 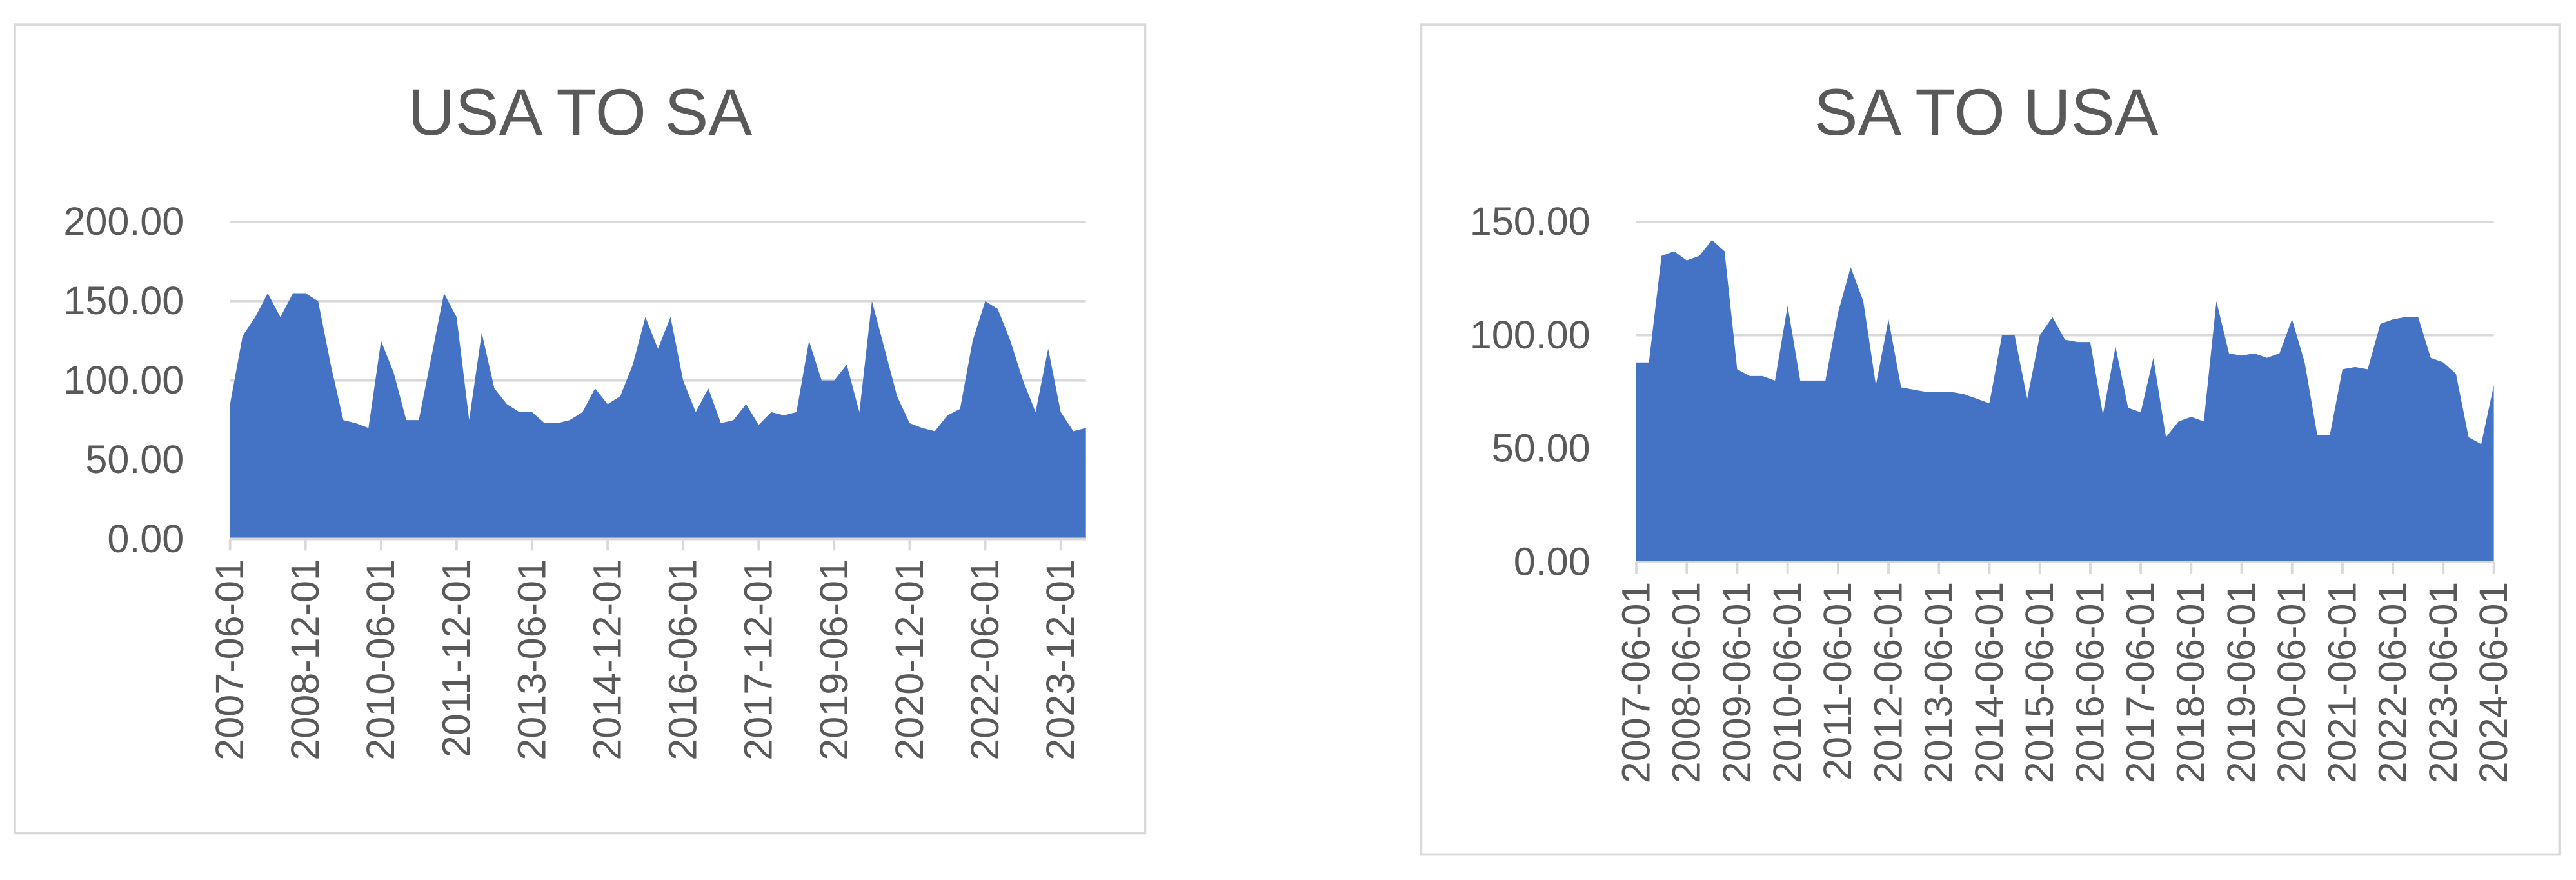 I want to click on x-tick-label: 2014-06-01, so click(x=1989, y=683).